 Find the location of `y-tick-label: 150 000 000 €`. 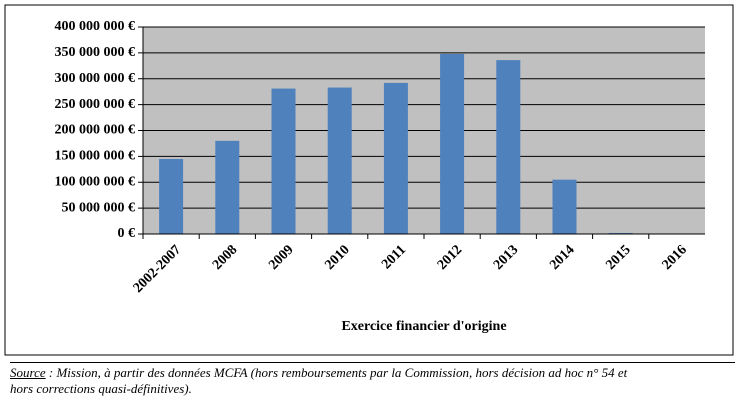

y-tick-label: 150 000 000 € is located at coordinates (95, 156).